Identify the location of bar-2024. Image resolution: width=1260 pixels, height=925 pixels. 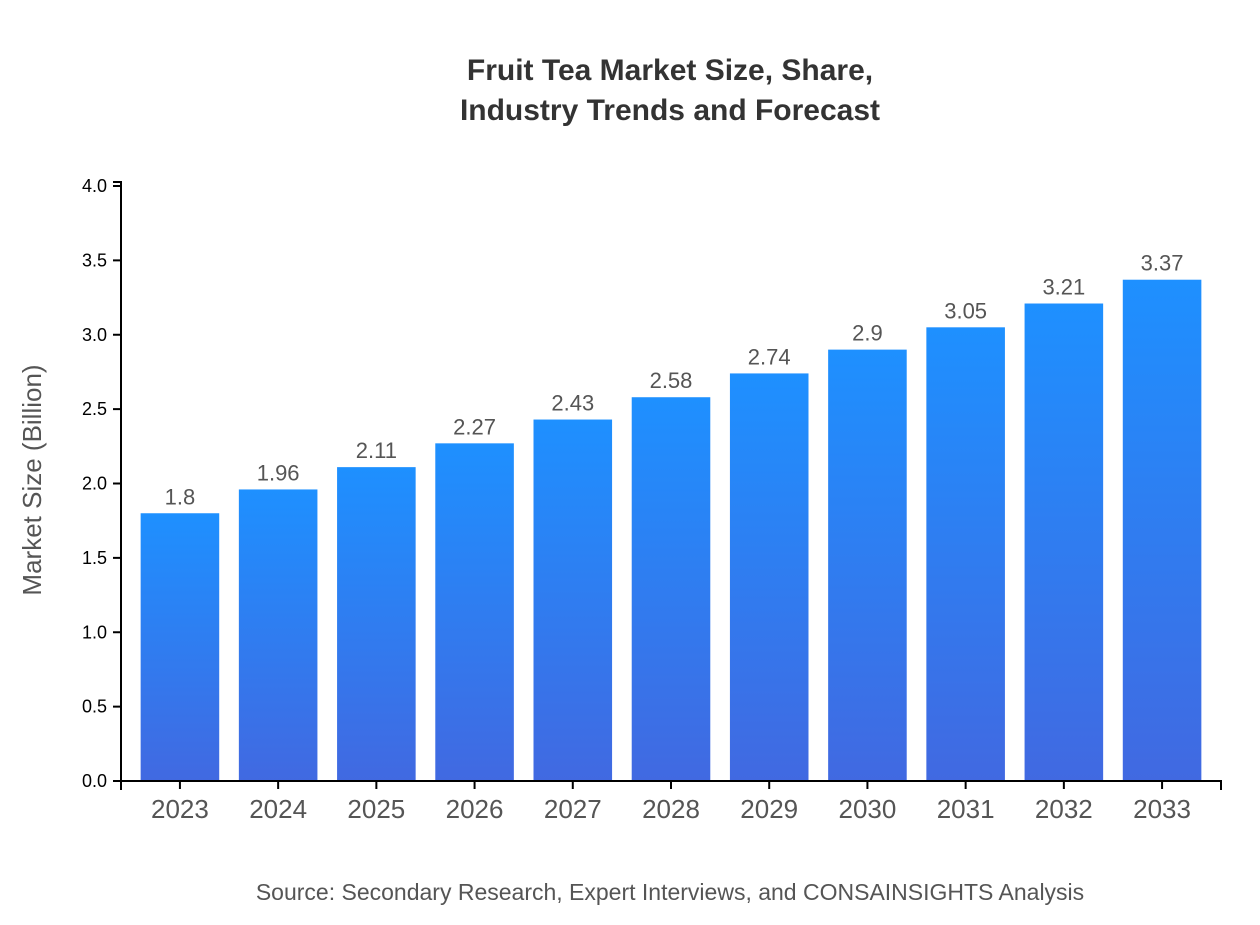
(278, 635).